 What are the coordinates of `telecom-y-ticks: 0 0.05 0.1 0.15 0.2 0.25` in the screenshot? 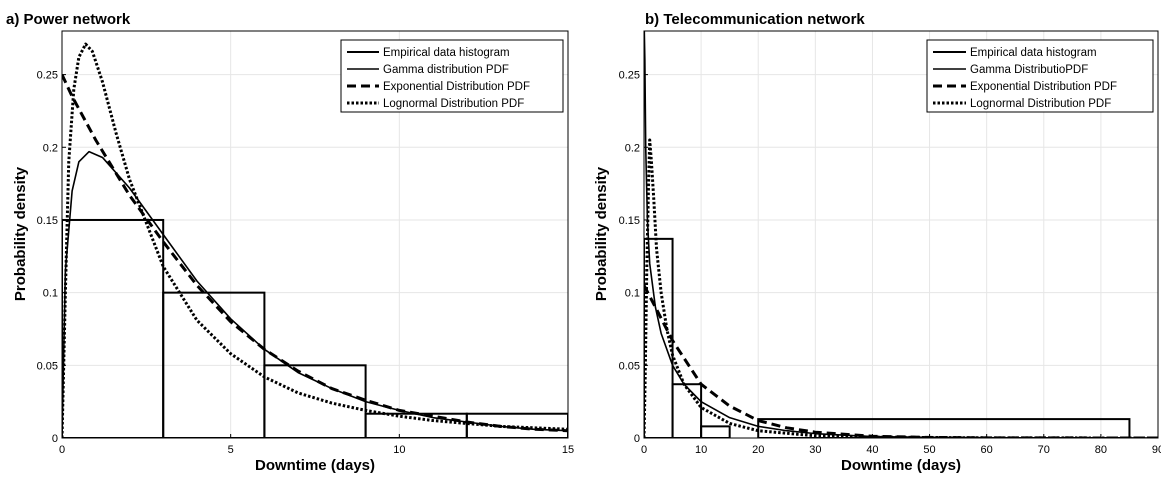 It's located at (633, 257).